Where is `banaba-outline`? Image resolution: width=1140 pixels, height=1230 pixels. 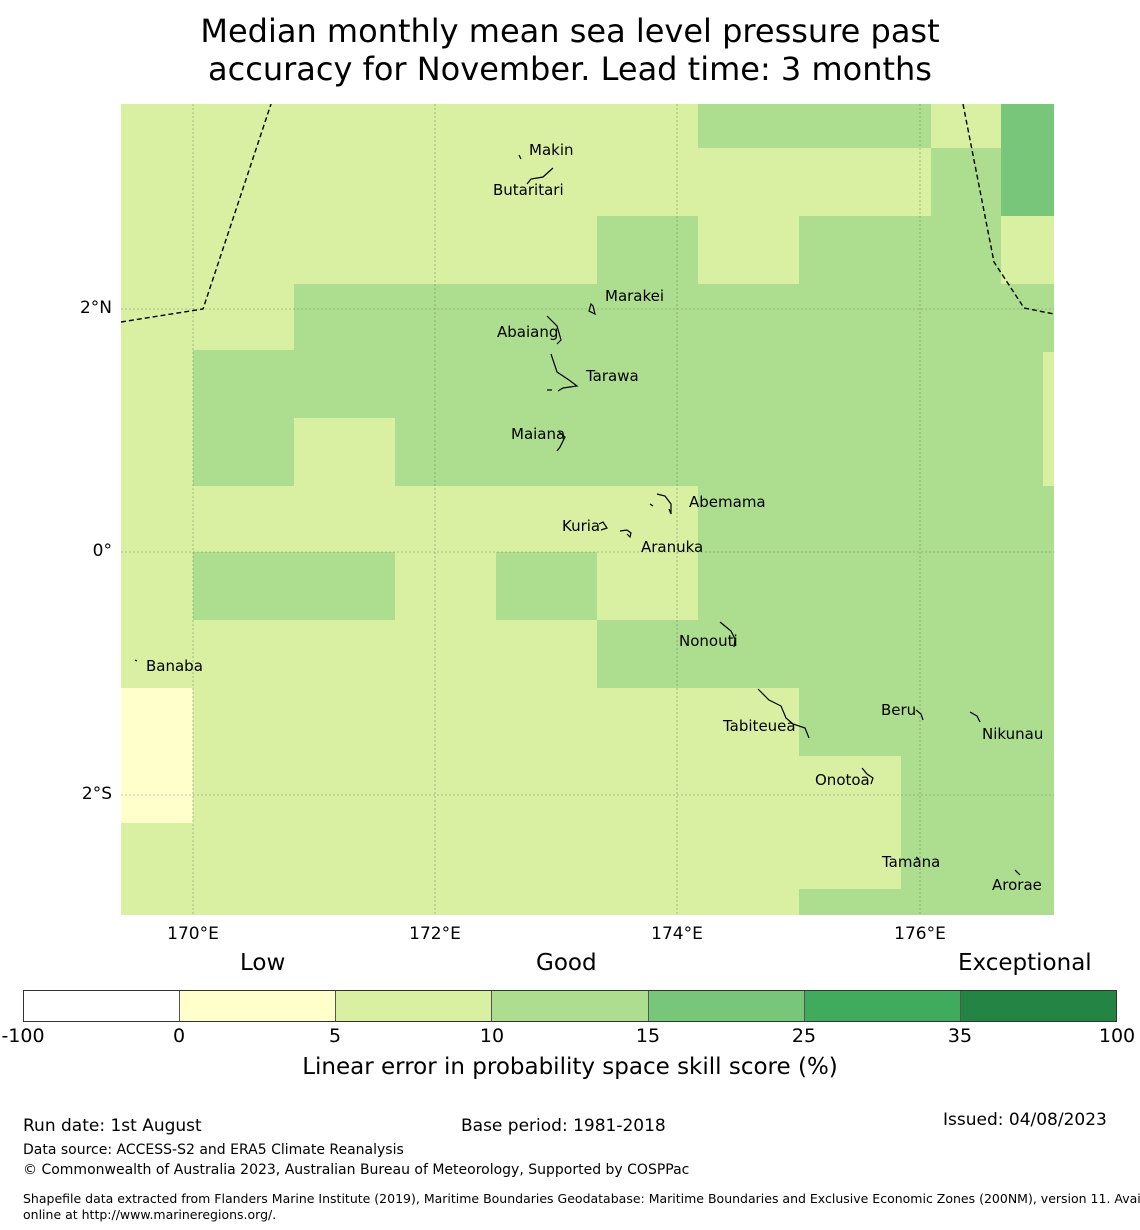 banaba-outline is located at coordinates (136, 660).